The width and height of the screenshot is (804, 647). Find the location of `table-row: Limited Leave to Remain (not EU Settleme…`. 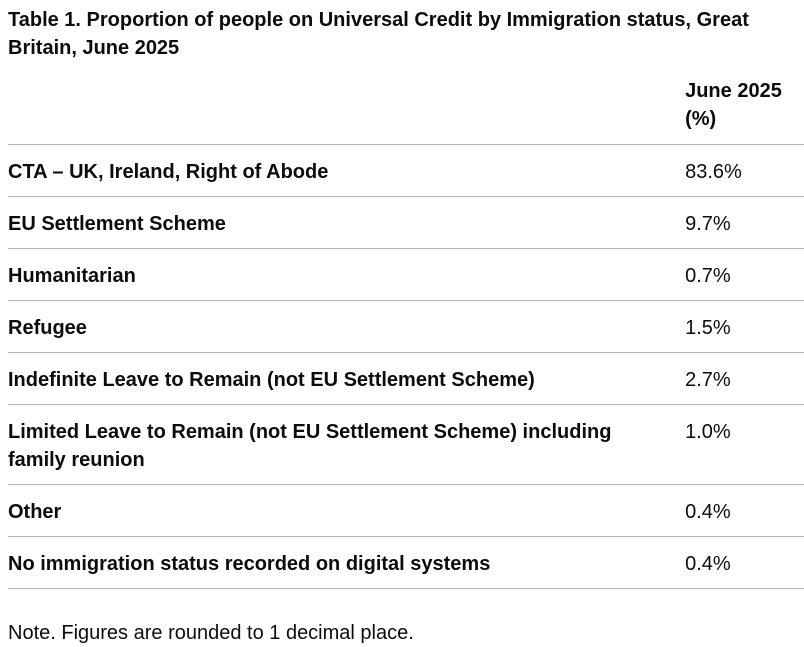

table-row: Limited Leave to Remain (not EU Settleme… is located at coordinates (406, 444).